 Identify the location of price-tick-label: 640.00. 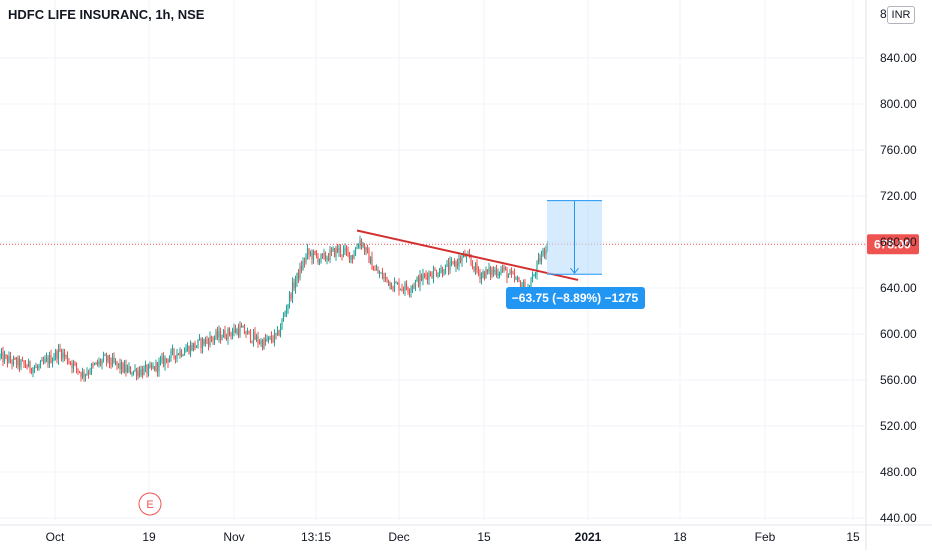
(898, 288).